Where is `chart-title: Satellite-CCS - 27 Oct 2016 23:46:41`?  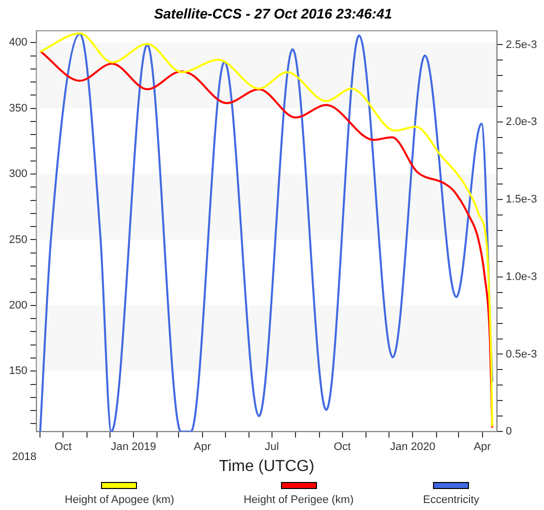 chart-title: Satellite-CCS - 27 Oct 2016 23:46:41 is located at coordinates (273, 13).